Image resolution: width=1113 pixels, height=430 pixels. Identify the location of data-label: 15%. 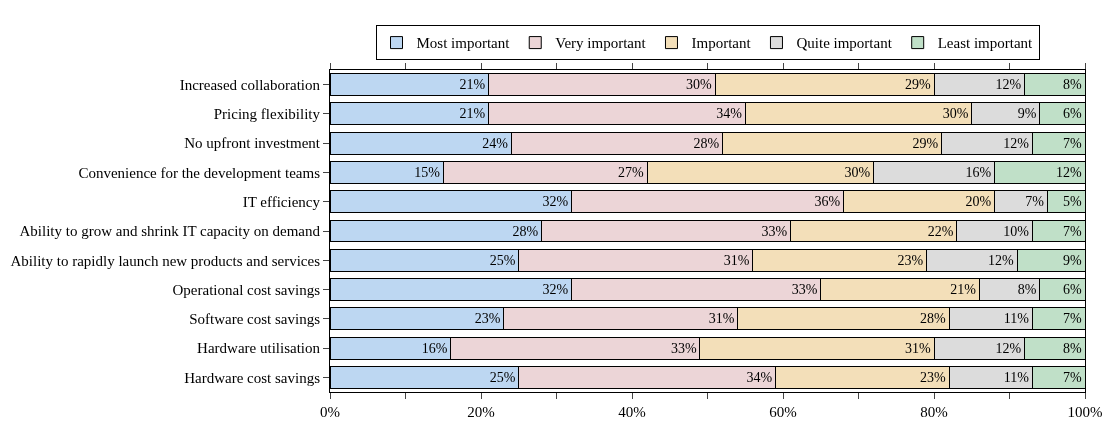
(427, 172).